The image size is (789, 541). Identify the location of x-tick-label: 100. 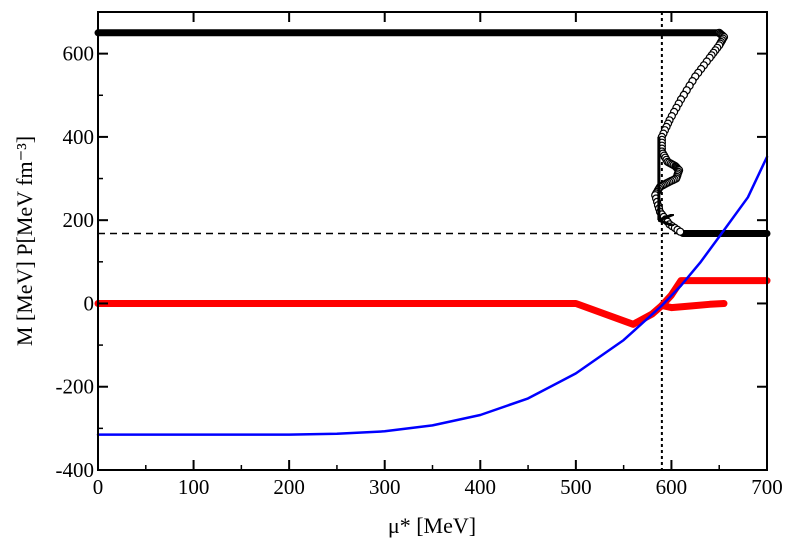
(194, 487).